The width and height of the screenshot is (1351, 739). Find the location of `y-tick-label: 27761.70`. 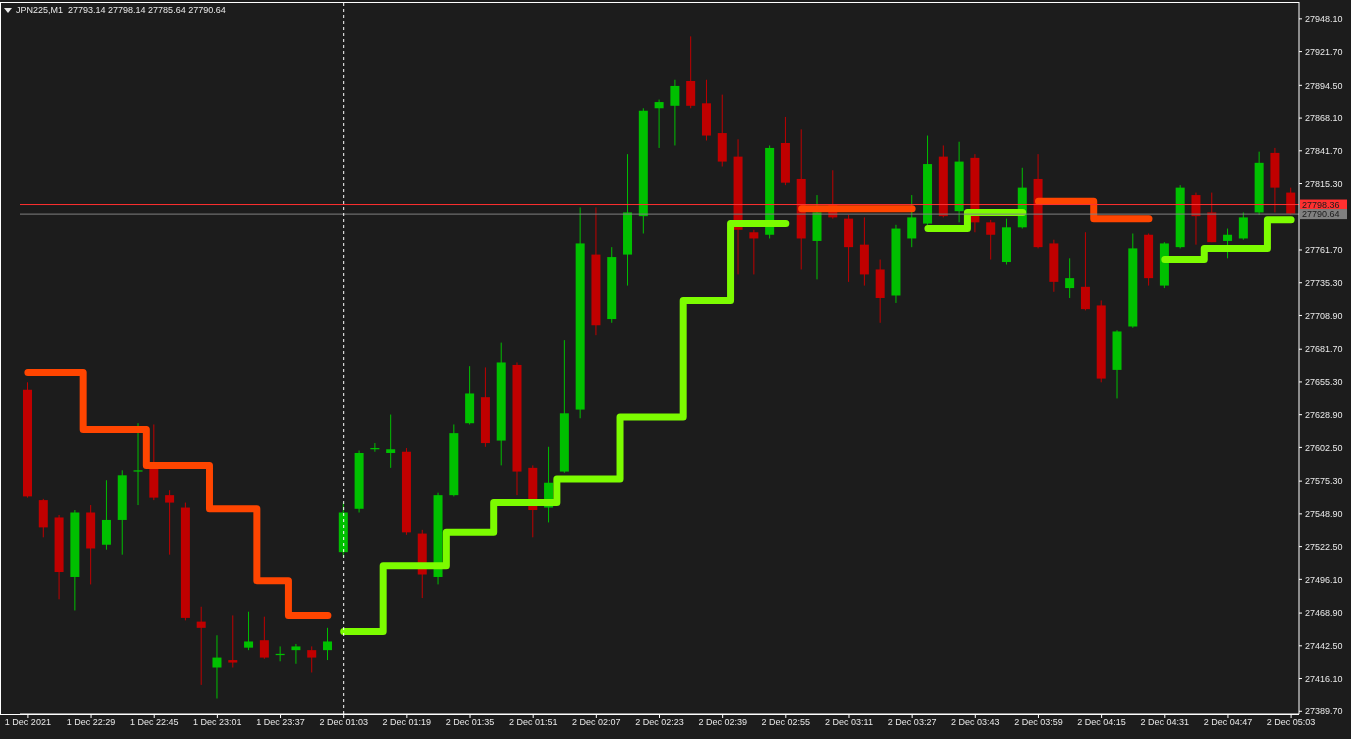

y-tick-label: 27761.70 is located at coordinates (1324, 250).